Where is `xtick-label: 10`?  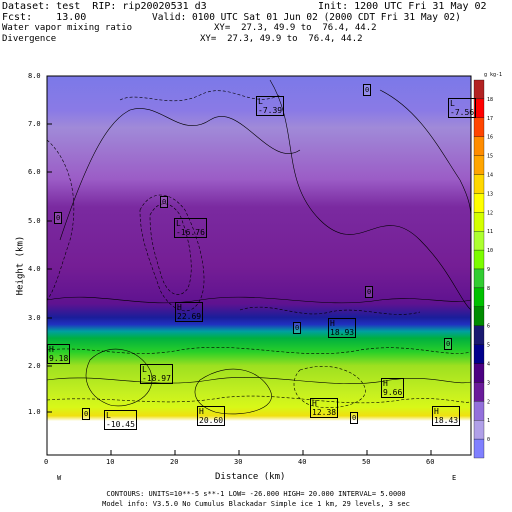
xtick-label: 10 is located at coordinates (110, 462).